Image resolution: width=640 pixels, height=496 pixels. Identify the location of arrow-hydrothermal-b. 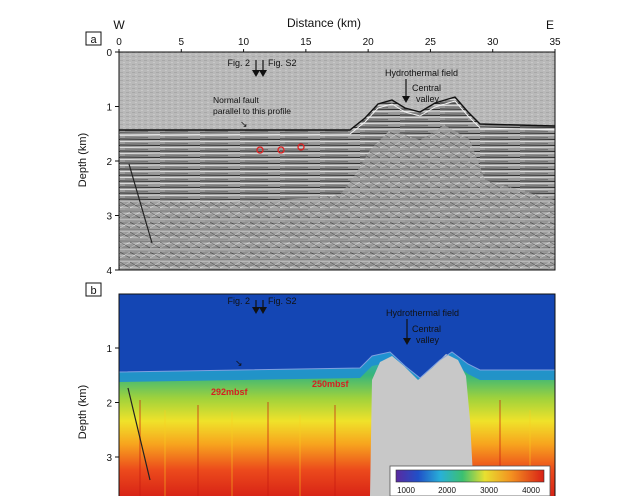
(407, 332).